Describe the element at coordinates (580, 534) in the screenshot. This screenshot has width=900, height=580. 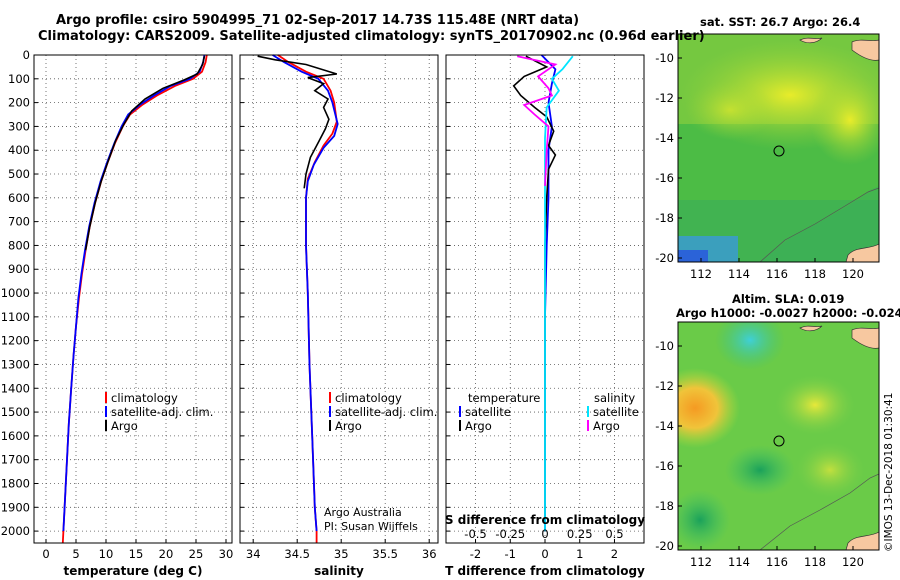
I see `x2-tick-label: 0.25` at that location.